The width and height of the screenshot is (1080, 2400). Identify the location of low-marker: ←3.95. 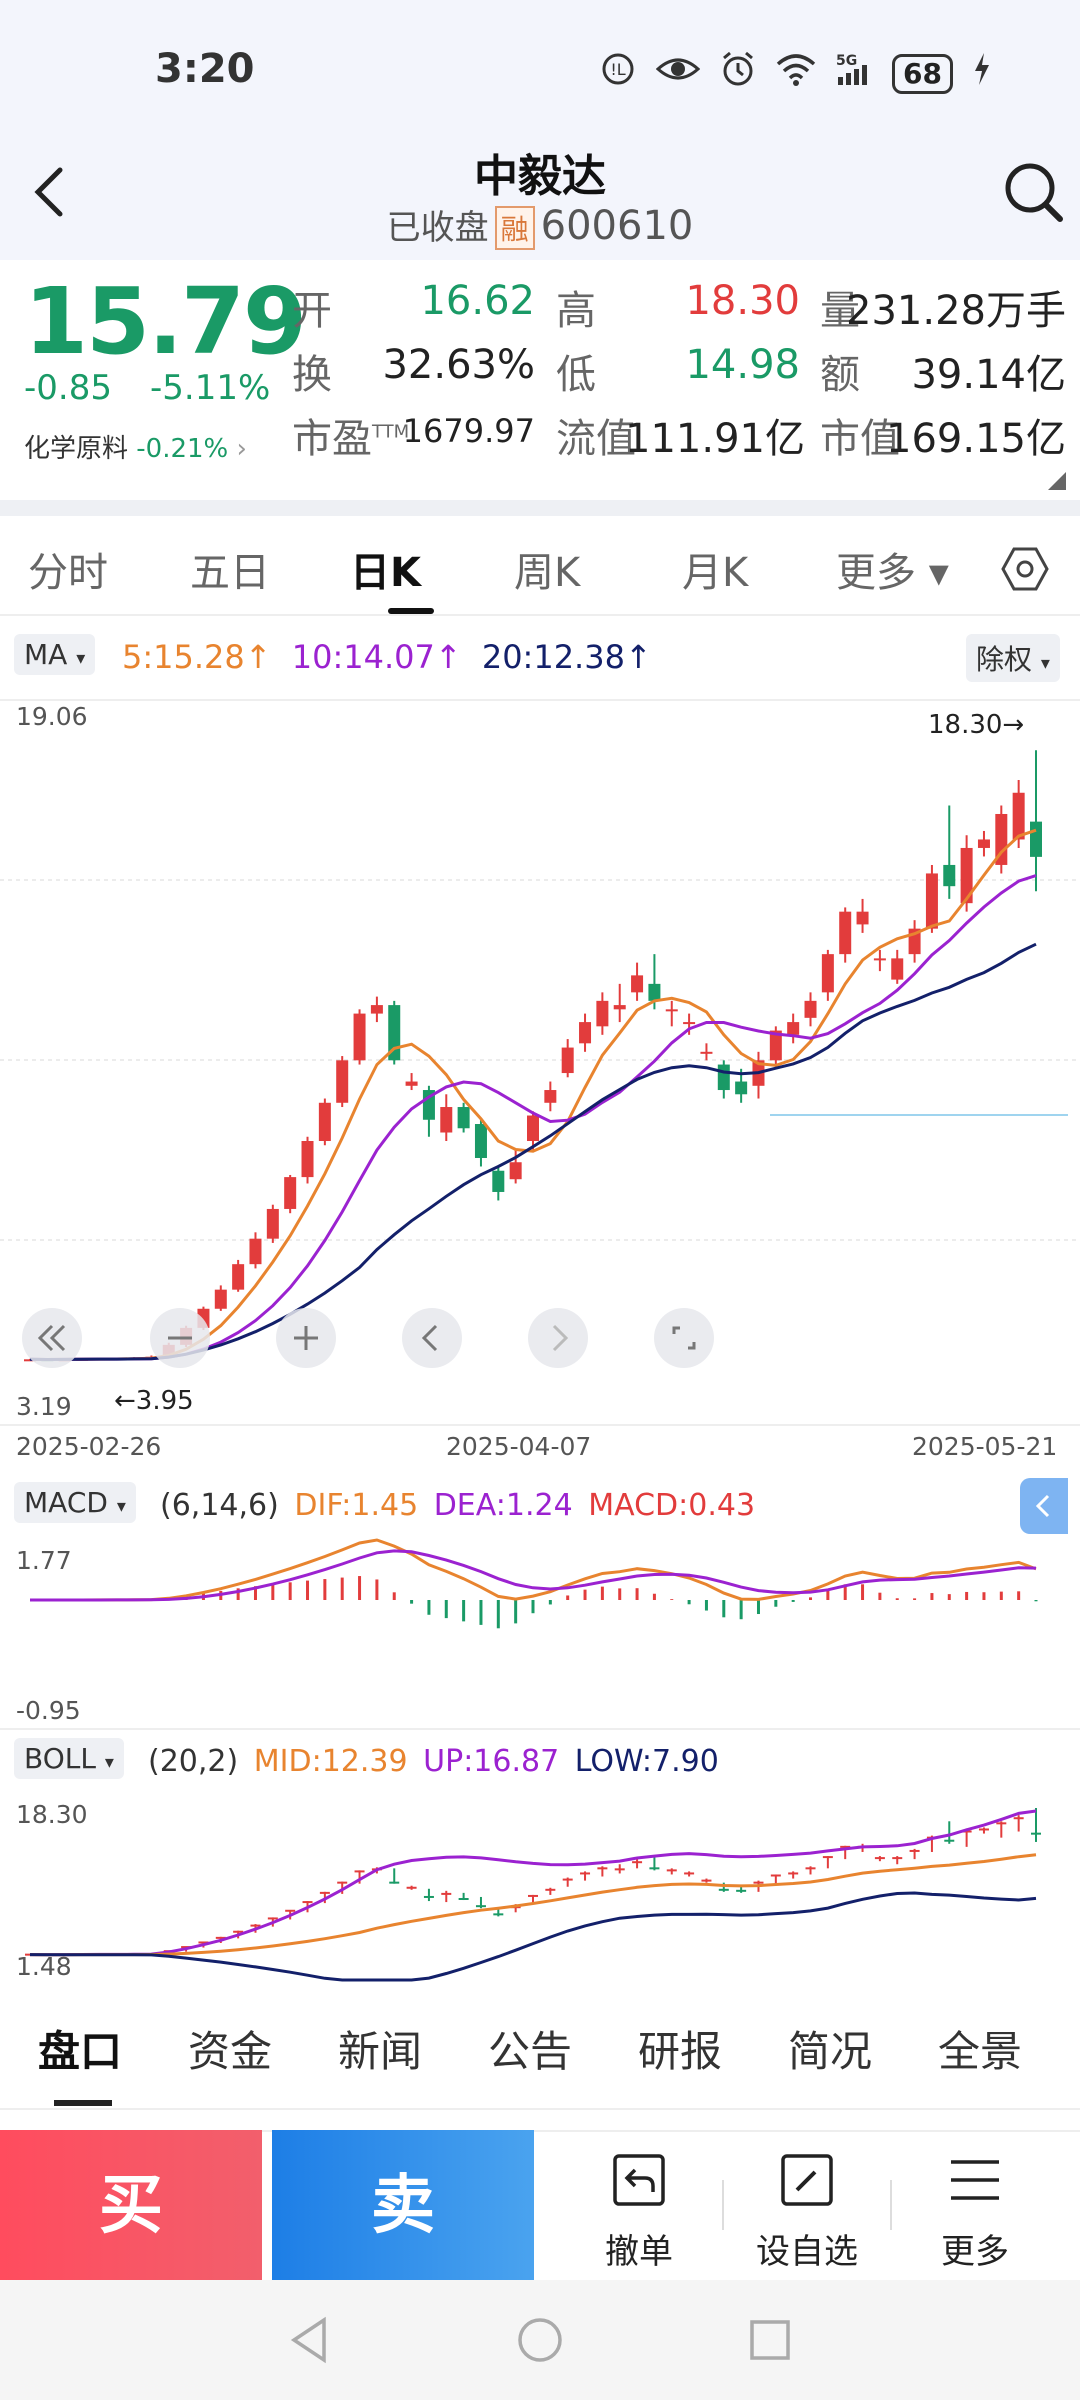
(154, 1401).